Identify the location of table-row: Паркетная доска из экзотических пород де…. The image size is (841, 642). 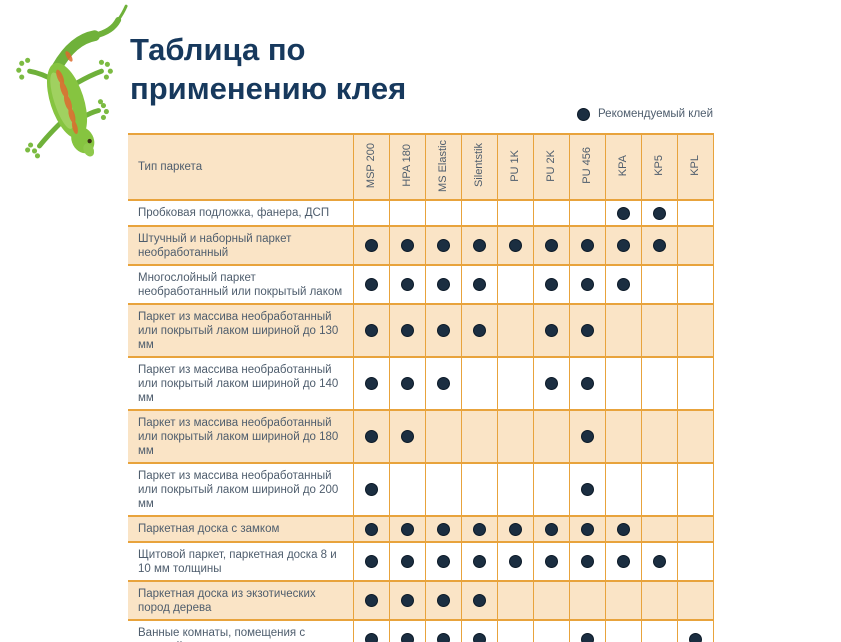
(421, 600).